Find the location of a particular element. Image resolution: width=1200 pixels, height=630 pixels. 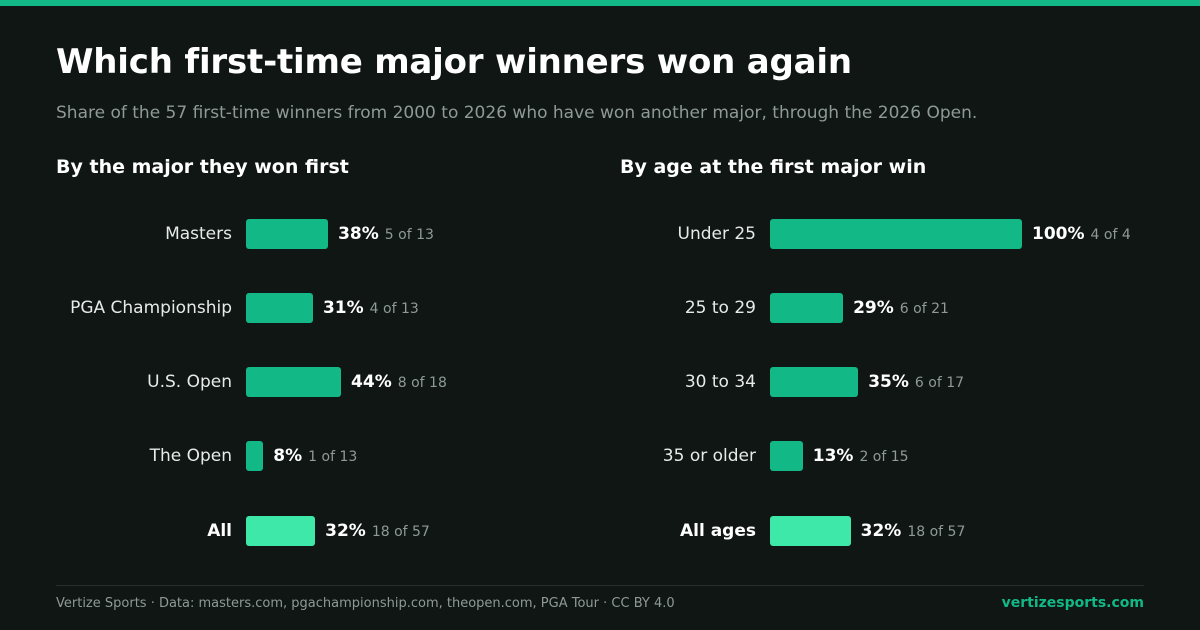

count-label: 4 of 13 is located at coordinates (394, 309).